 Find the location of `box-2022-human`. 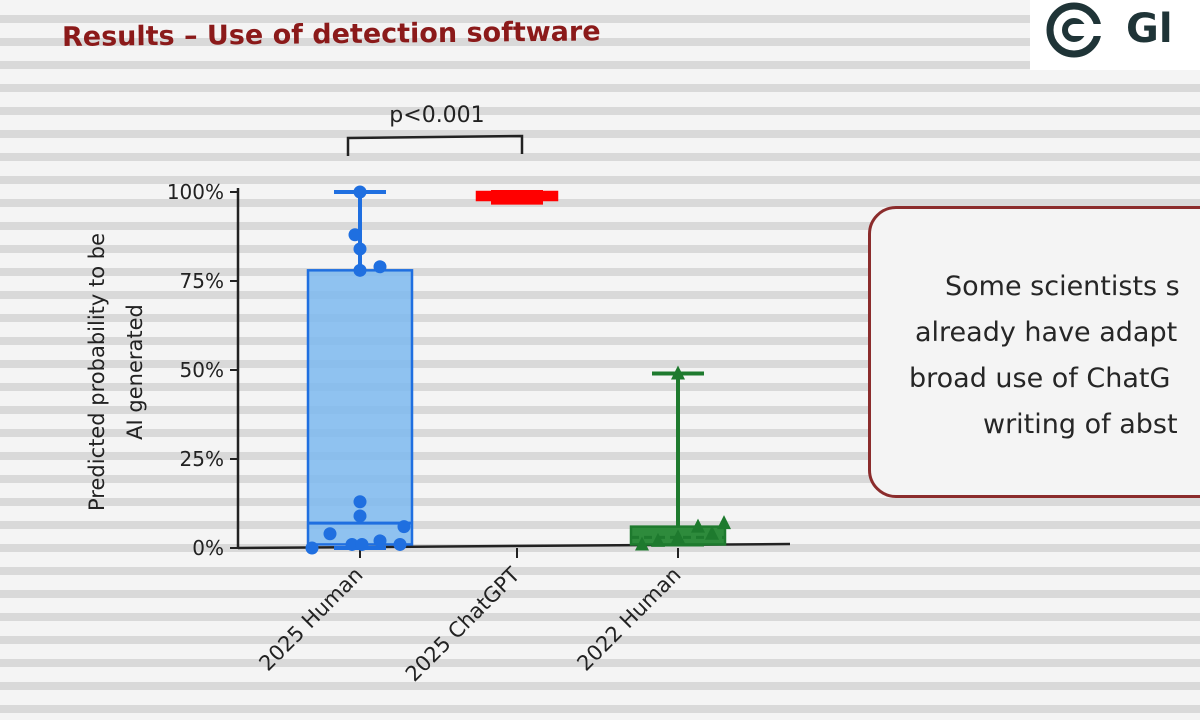

box-2022-human is located at coordinates (678, 459).